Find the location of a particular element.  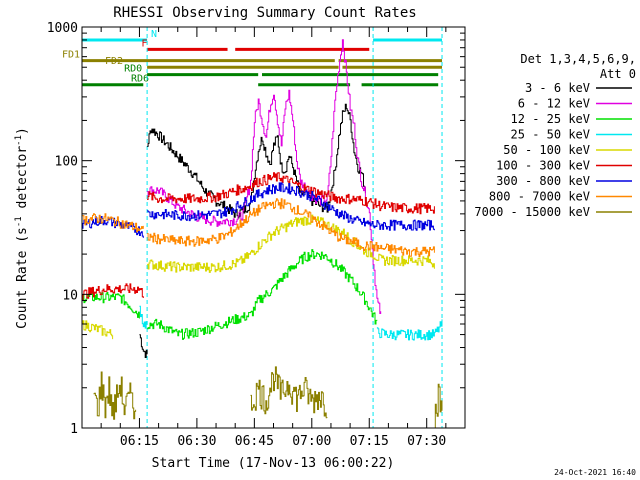

flag-label-fd2: FD2 is located at coordinates (114, 61).